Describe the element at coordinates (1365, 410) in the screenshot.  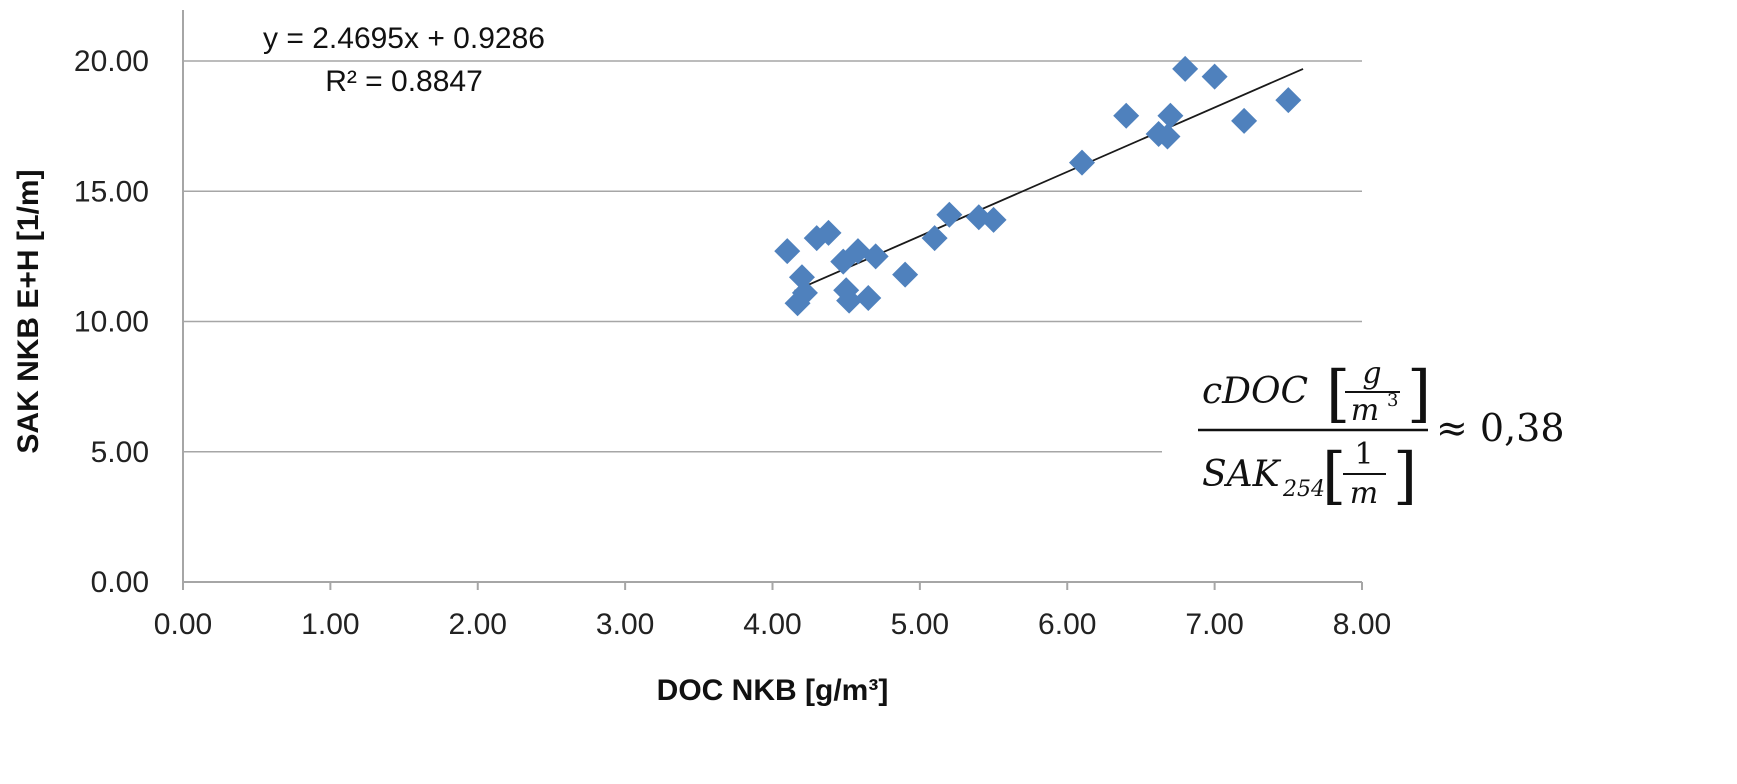
I see `formula-unit-m: m` at that location.